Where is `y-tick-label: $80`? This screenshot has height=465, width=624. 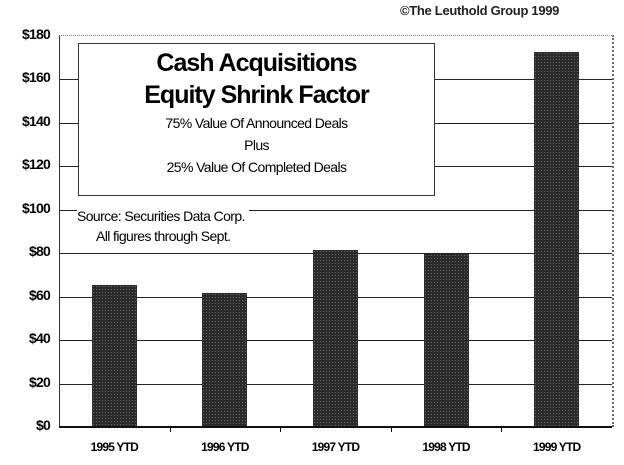 y-tick-label: $80 is located at coordinates (40, 251).